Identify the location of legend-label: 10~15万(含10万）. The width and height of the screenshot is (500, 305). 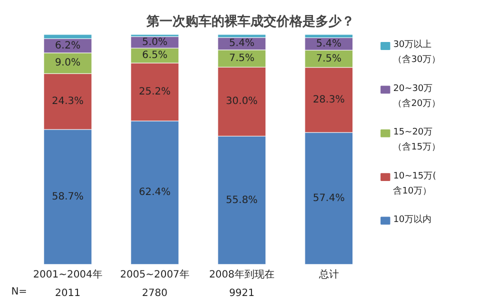
(414, 183).